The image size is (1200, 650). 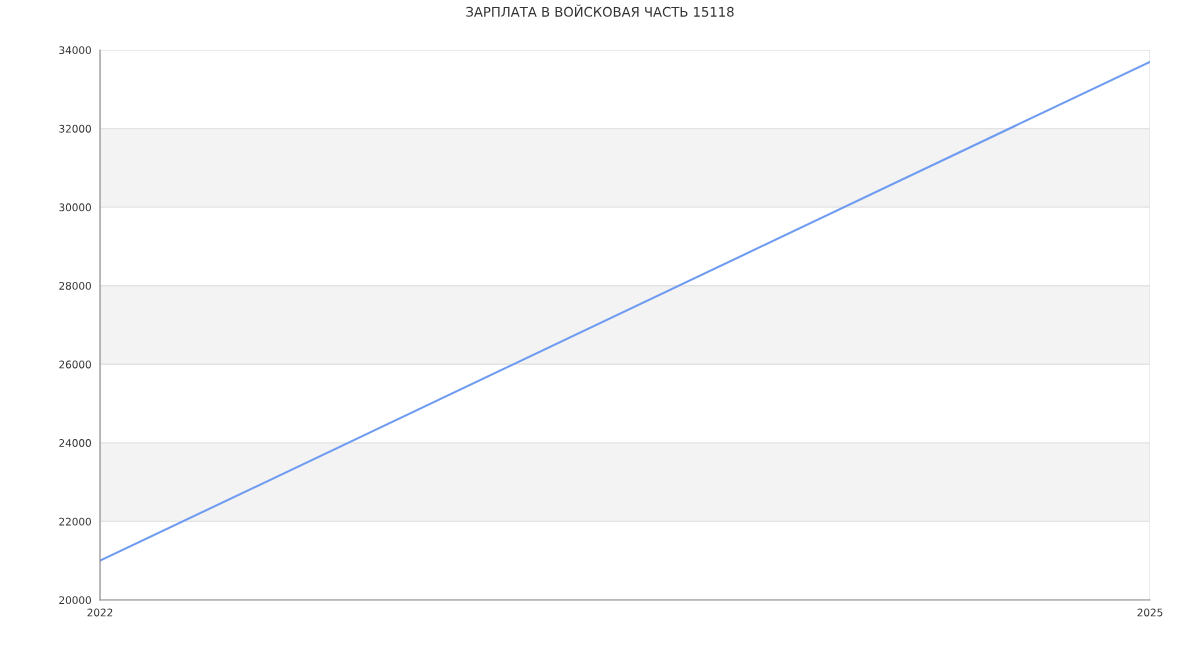 What do you see at coordinates (75, 600) in the screenshot?
I see `y-tick-label: 20000` at bounding box center [75, 600].